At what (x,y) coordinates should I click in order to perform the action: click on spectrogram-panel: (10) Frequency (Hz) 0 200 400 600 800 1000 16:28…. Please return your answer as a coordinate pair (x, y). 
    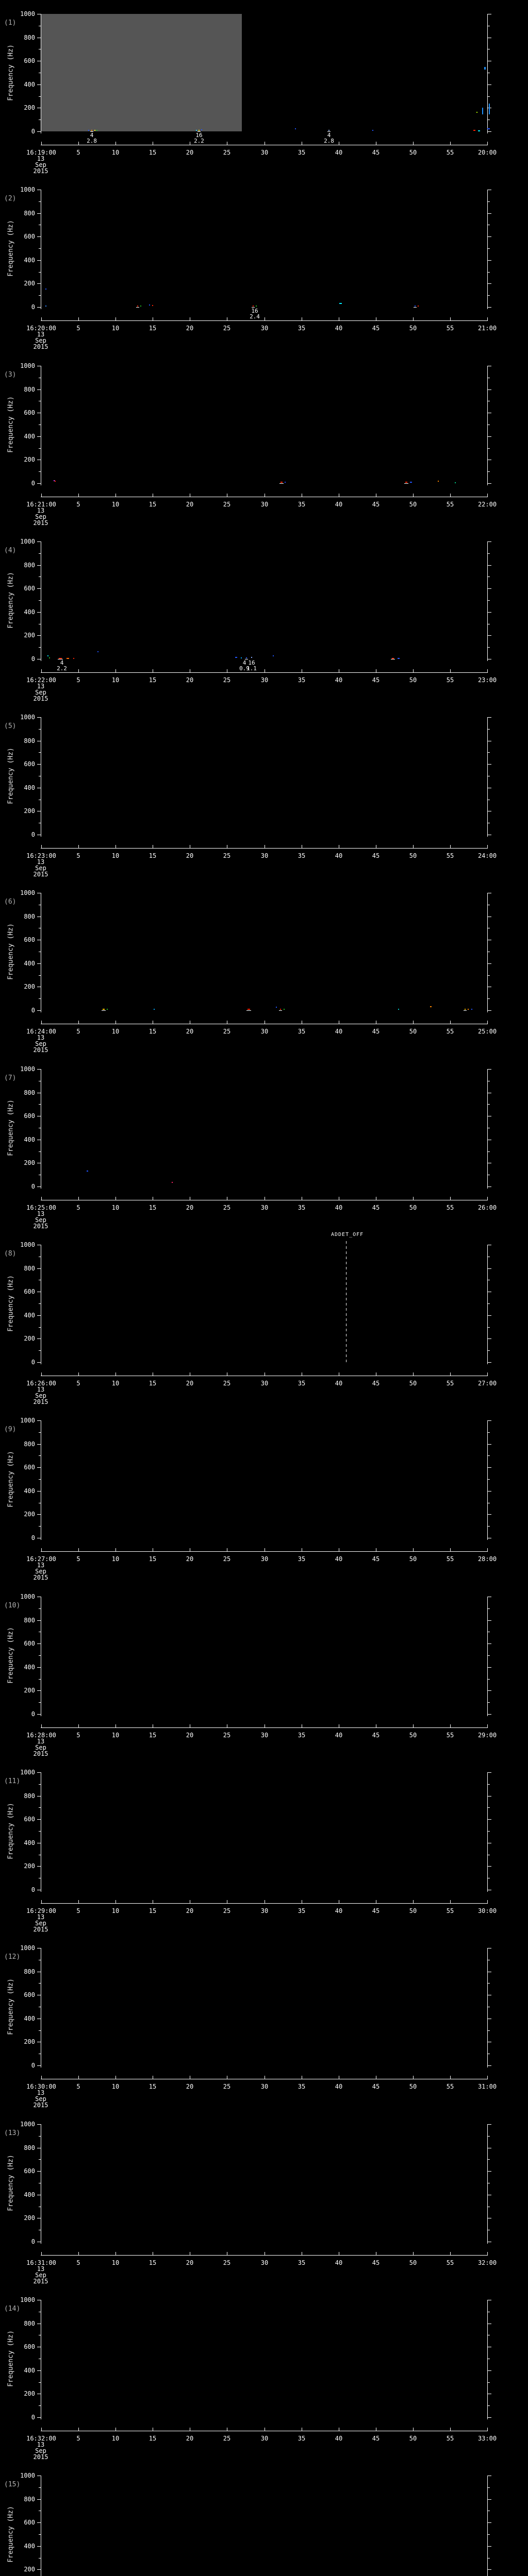
    Looking at the image, I should click on (264, 1670).